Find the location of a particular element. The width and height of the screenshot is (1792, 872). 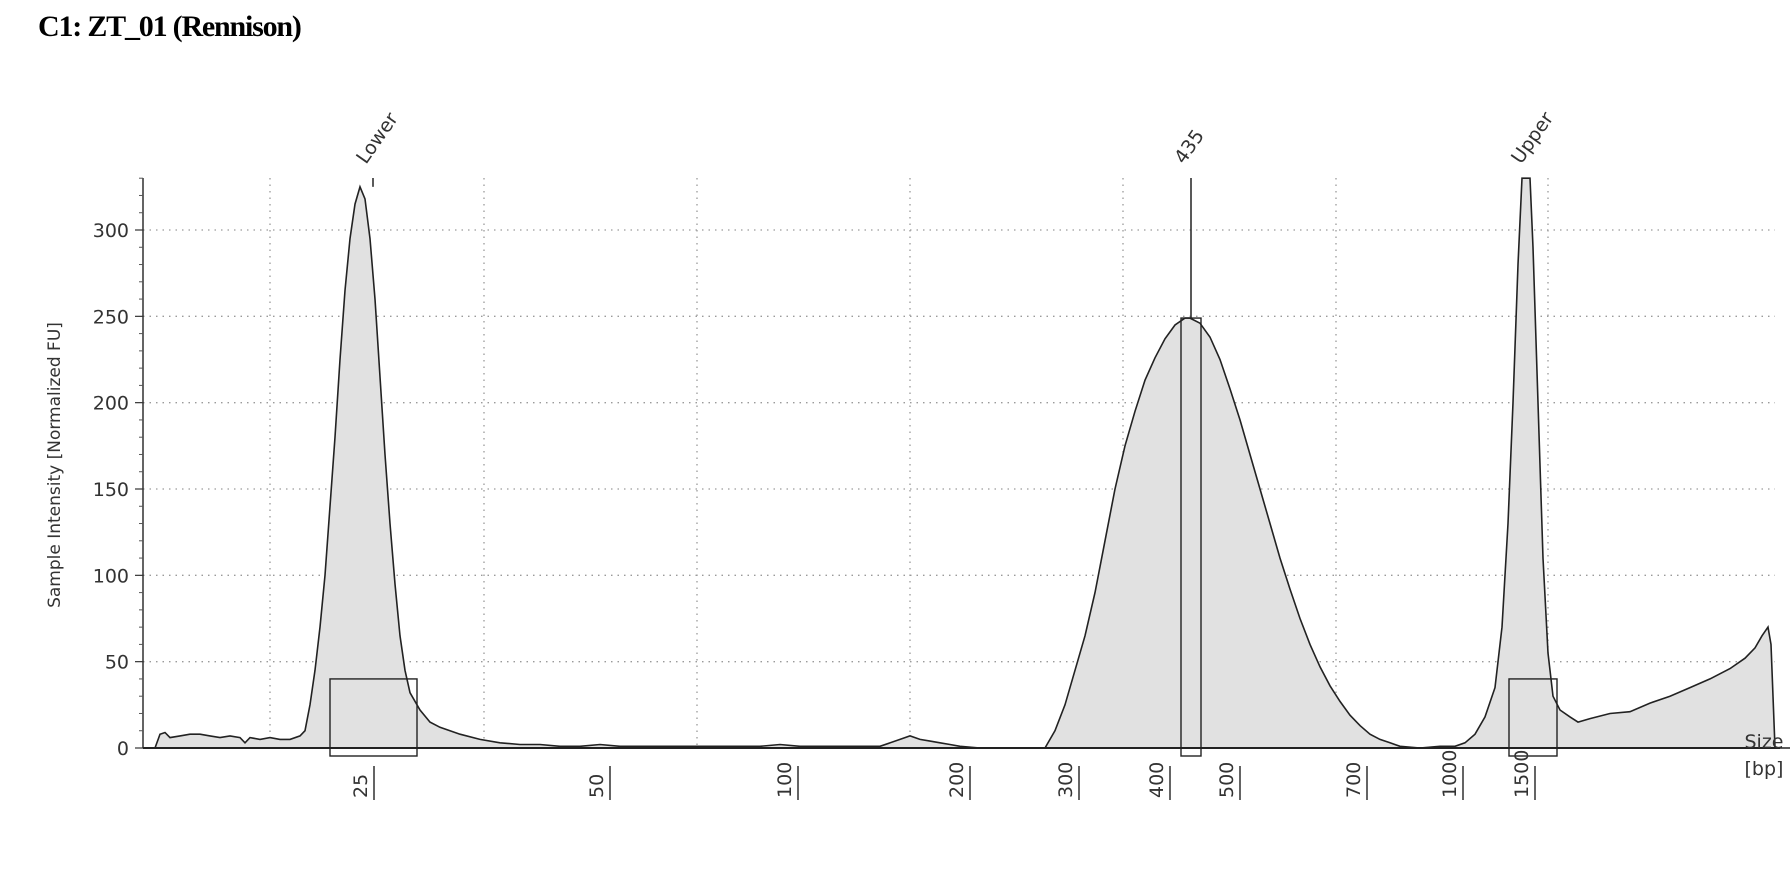

x-tick-label-300: 300 is located at coordinates (1066, 780).